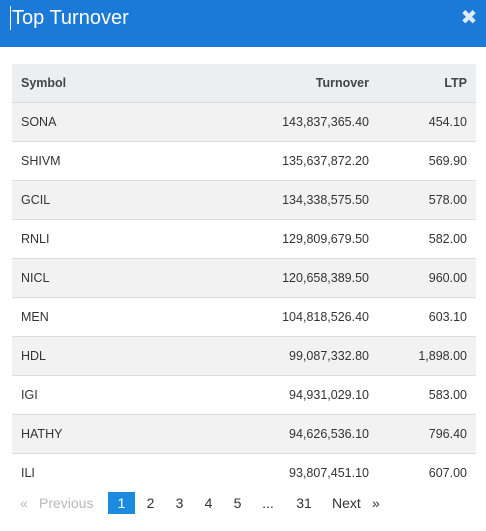 The image size is (486, 531). I want to click on turnover-cell: 134,338,575.50, so click(325, 199).